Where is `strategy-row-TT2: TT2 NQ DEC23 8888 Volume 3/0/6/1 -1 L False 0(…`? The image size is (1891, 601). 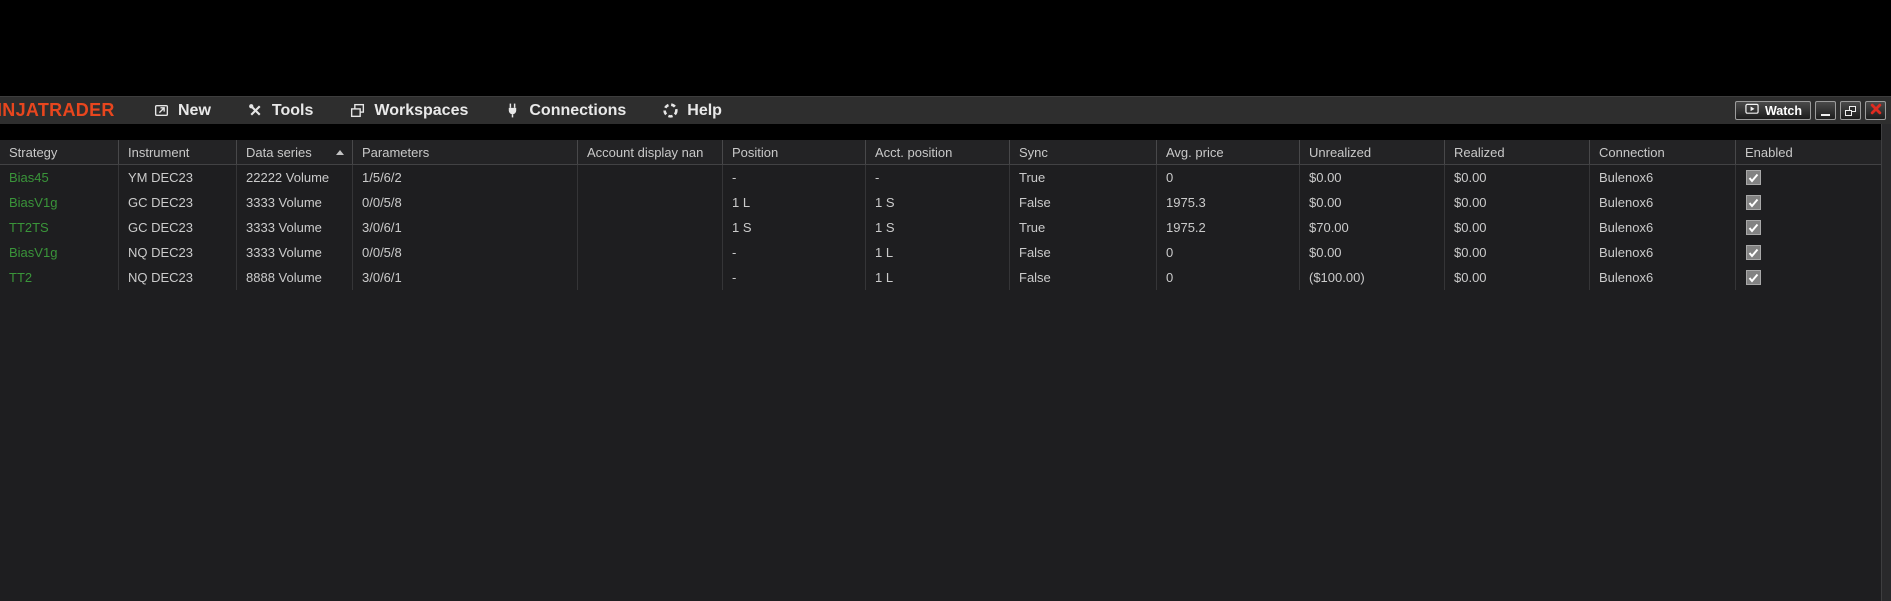
strategy-row-TT2: TT2 NQ DEC23 8888 Volume 3/0/6/1 -1 L False 0(… is located at coordinates (945, 277).